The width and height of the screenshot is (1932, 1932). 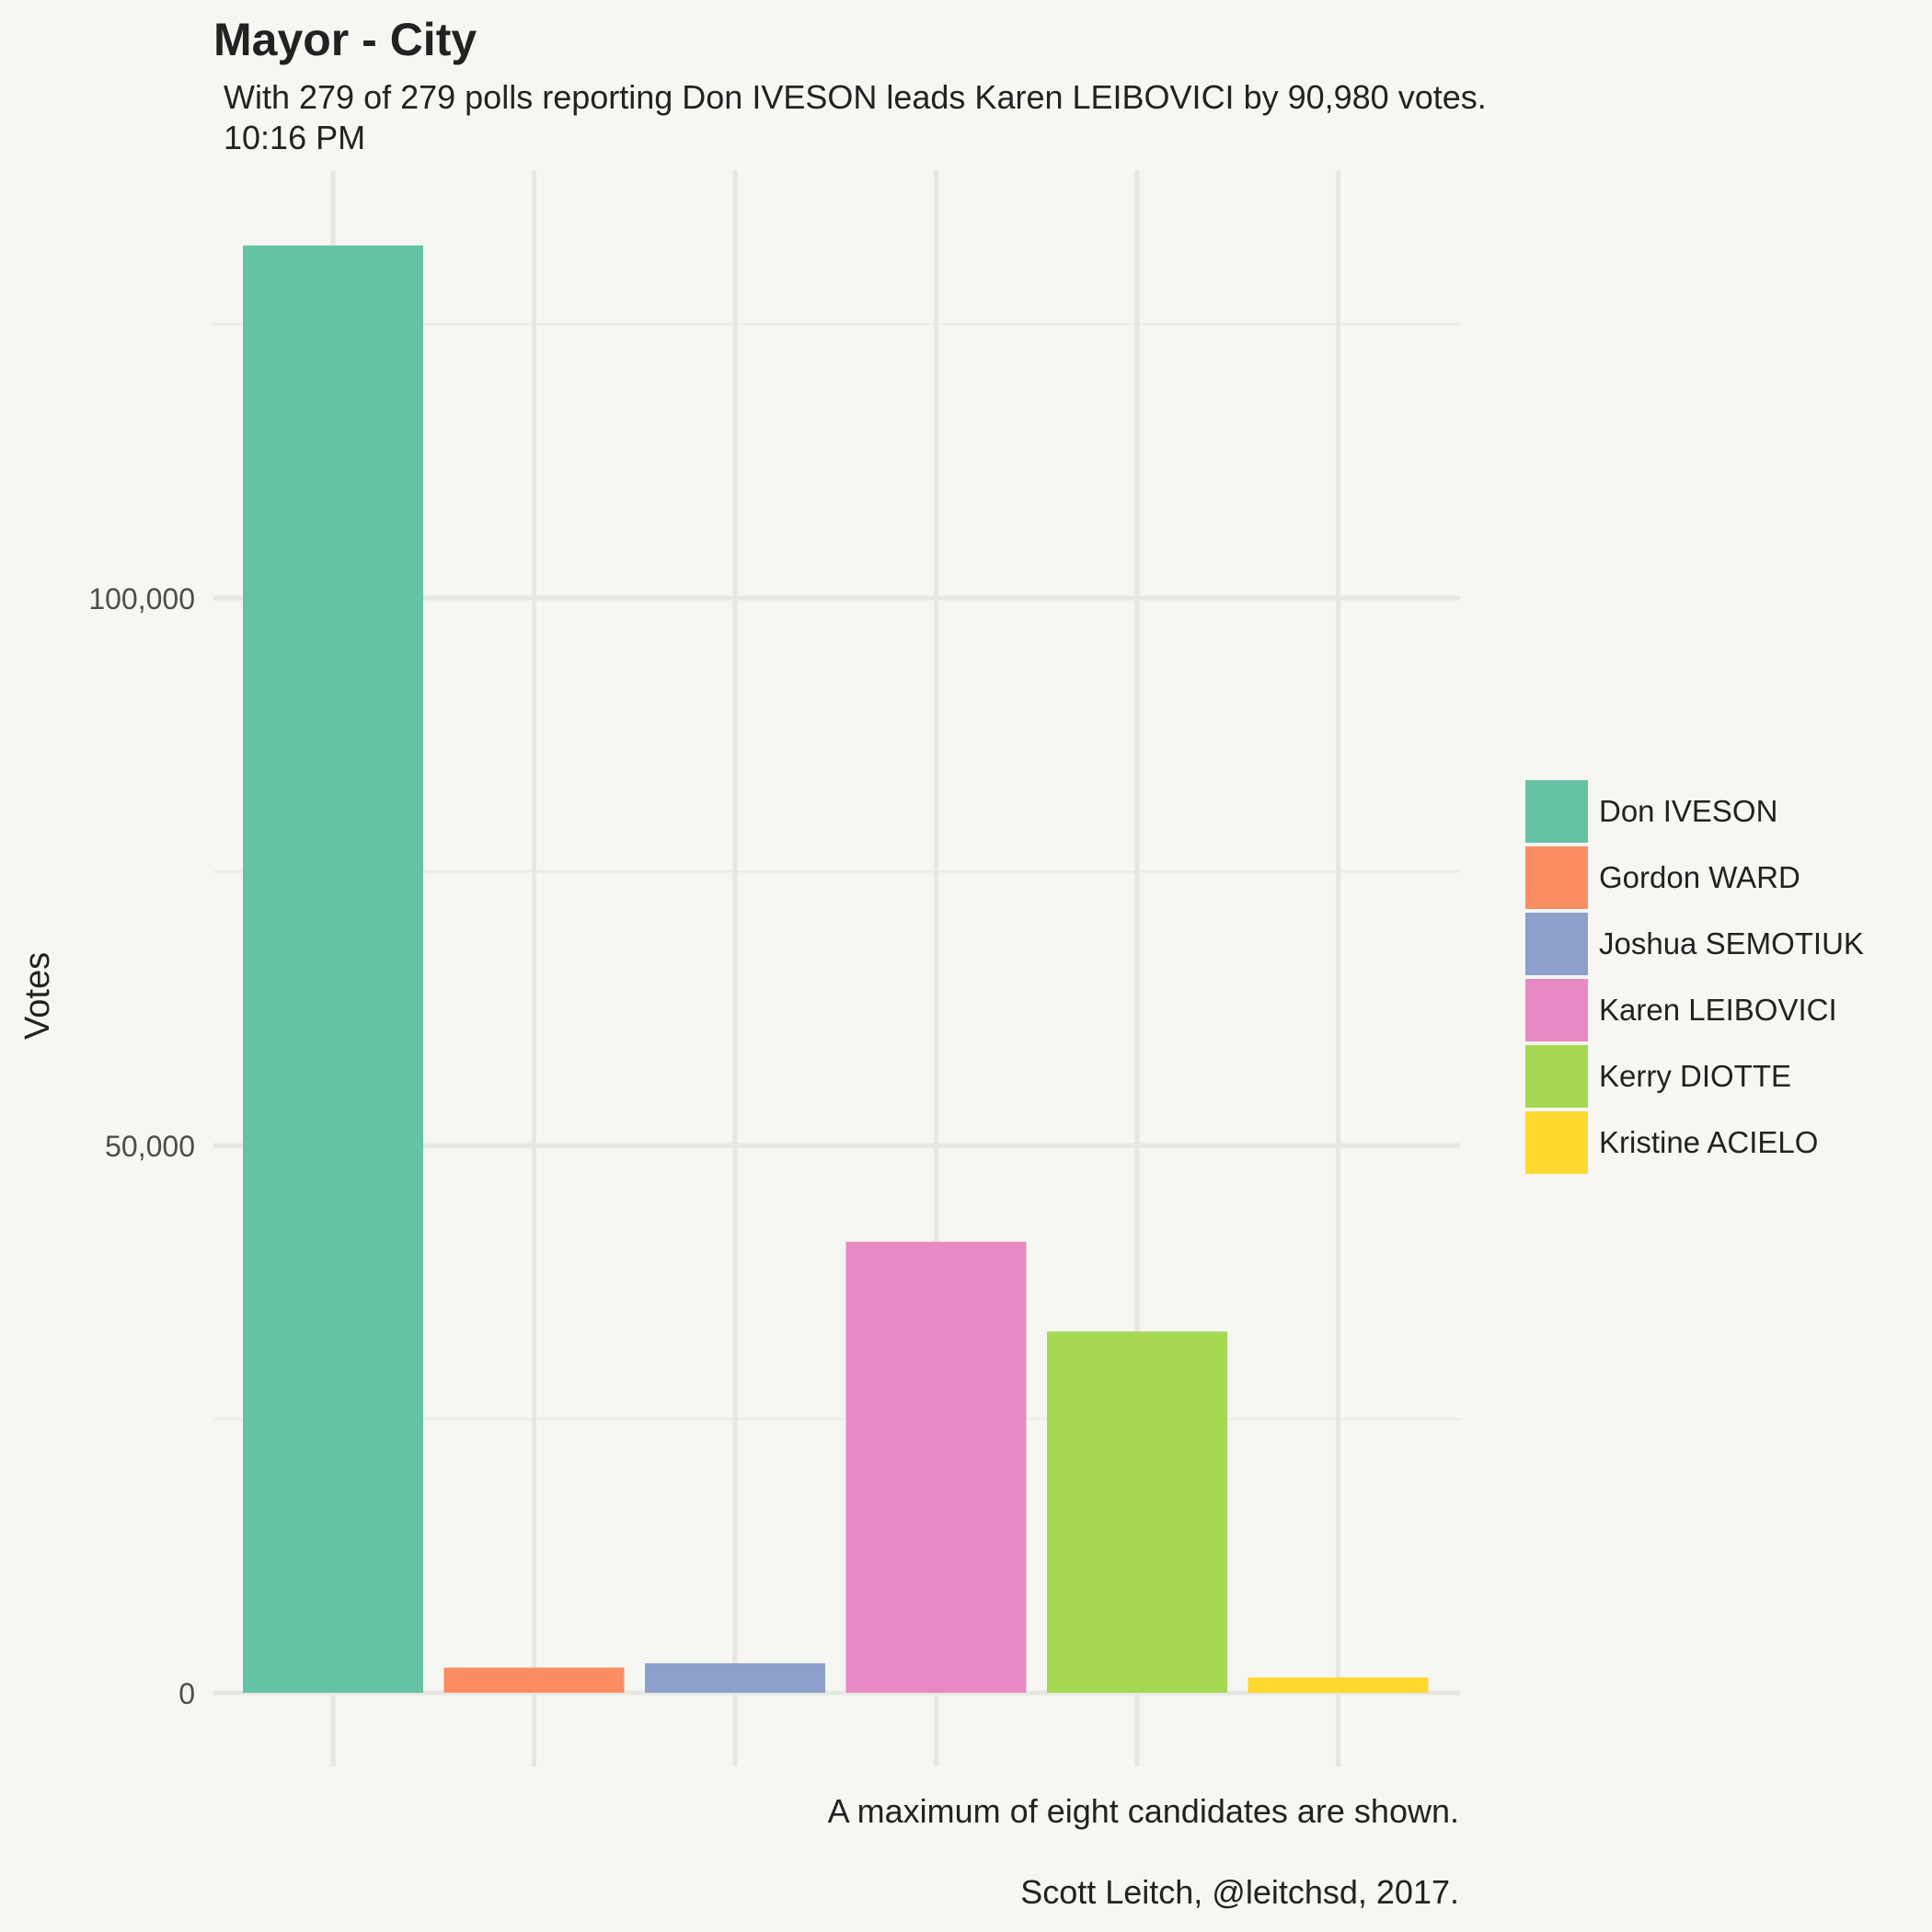 I want to click on y-tick-label: 50,000, so click(x=150, y=1146).